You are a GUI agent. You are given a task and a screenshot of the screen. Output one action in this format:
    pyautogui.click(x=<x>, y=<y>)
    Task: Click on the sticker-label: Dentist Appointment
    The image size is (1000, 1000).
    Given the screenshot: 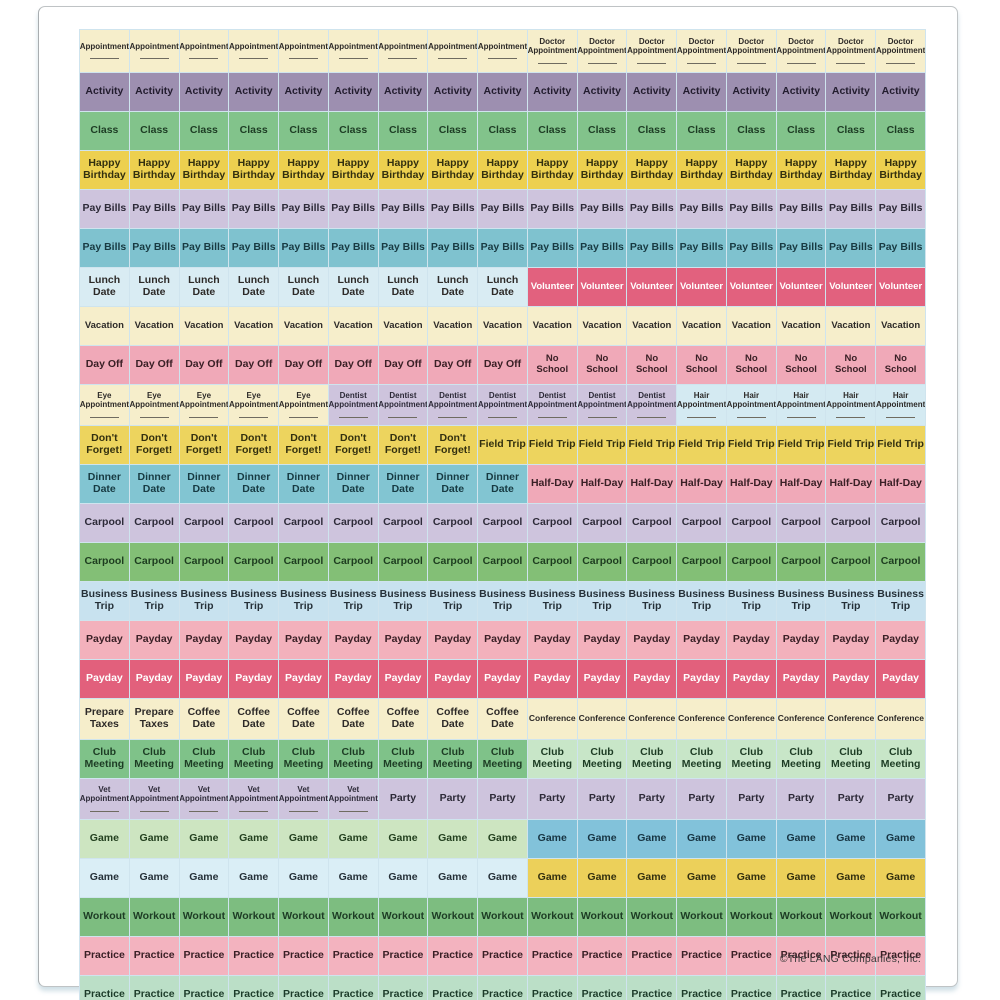 What is the action you would take?
    pyautogui.click(x=652, y=400)
    